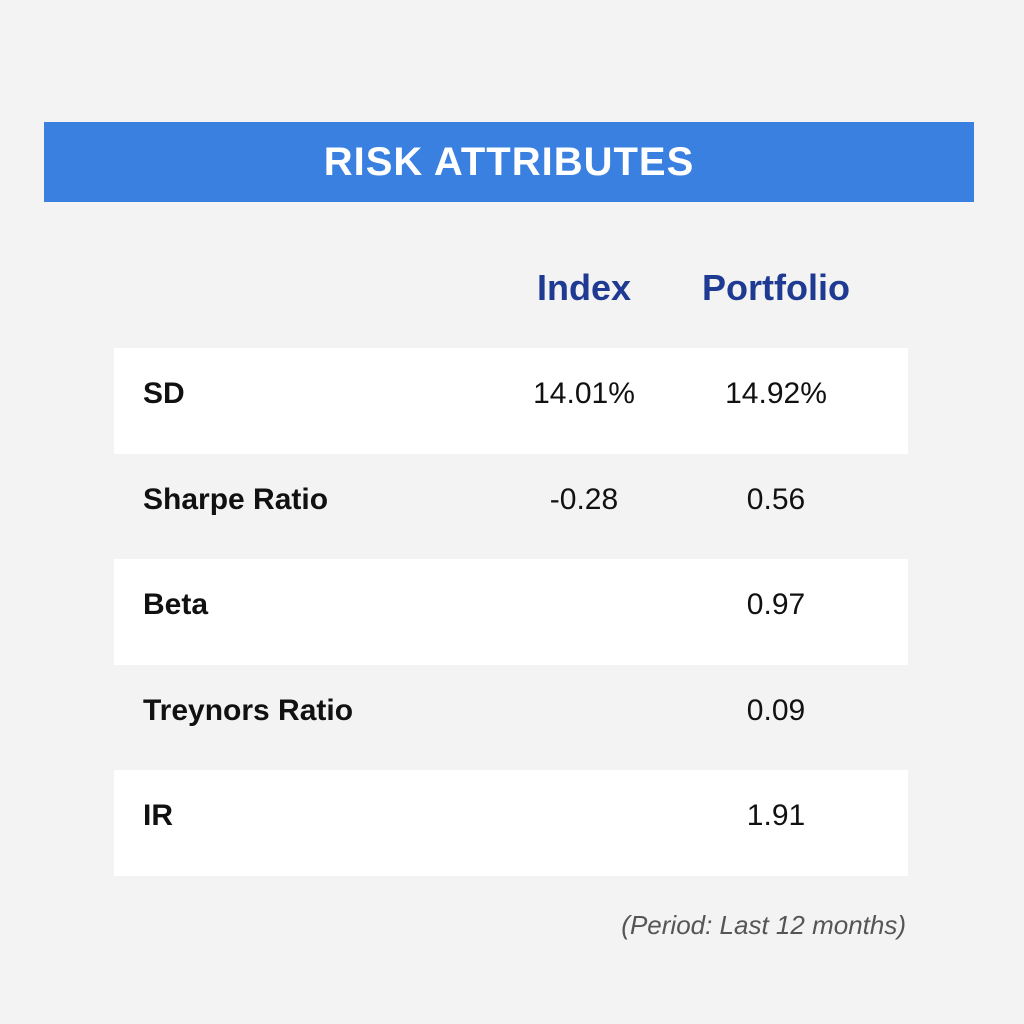 This screenshot has width=1024, height=1024. I want to click on page-title: RISK ATTRIBUTES, so click(509, 161).